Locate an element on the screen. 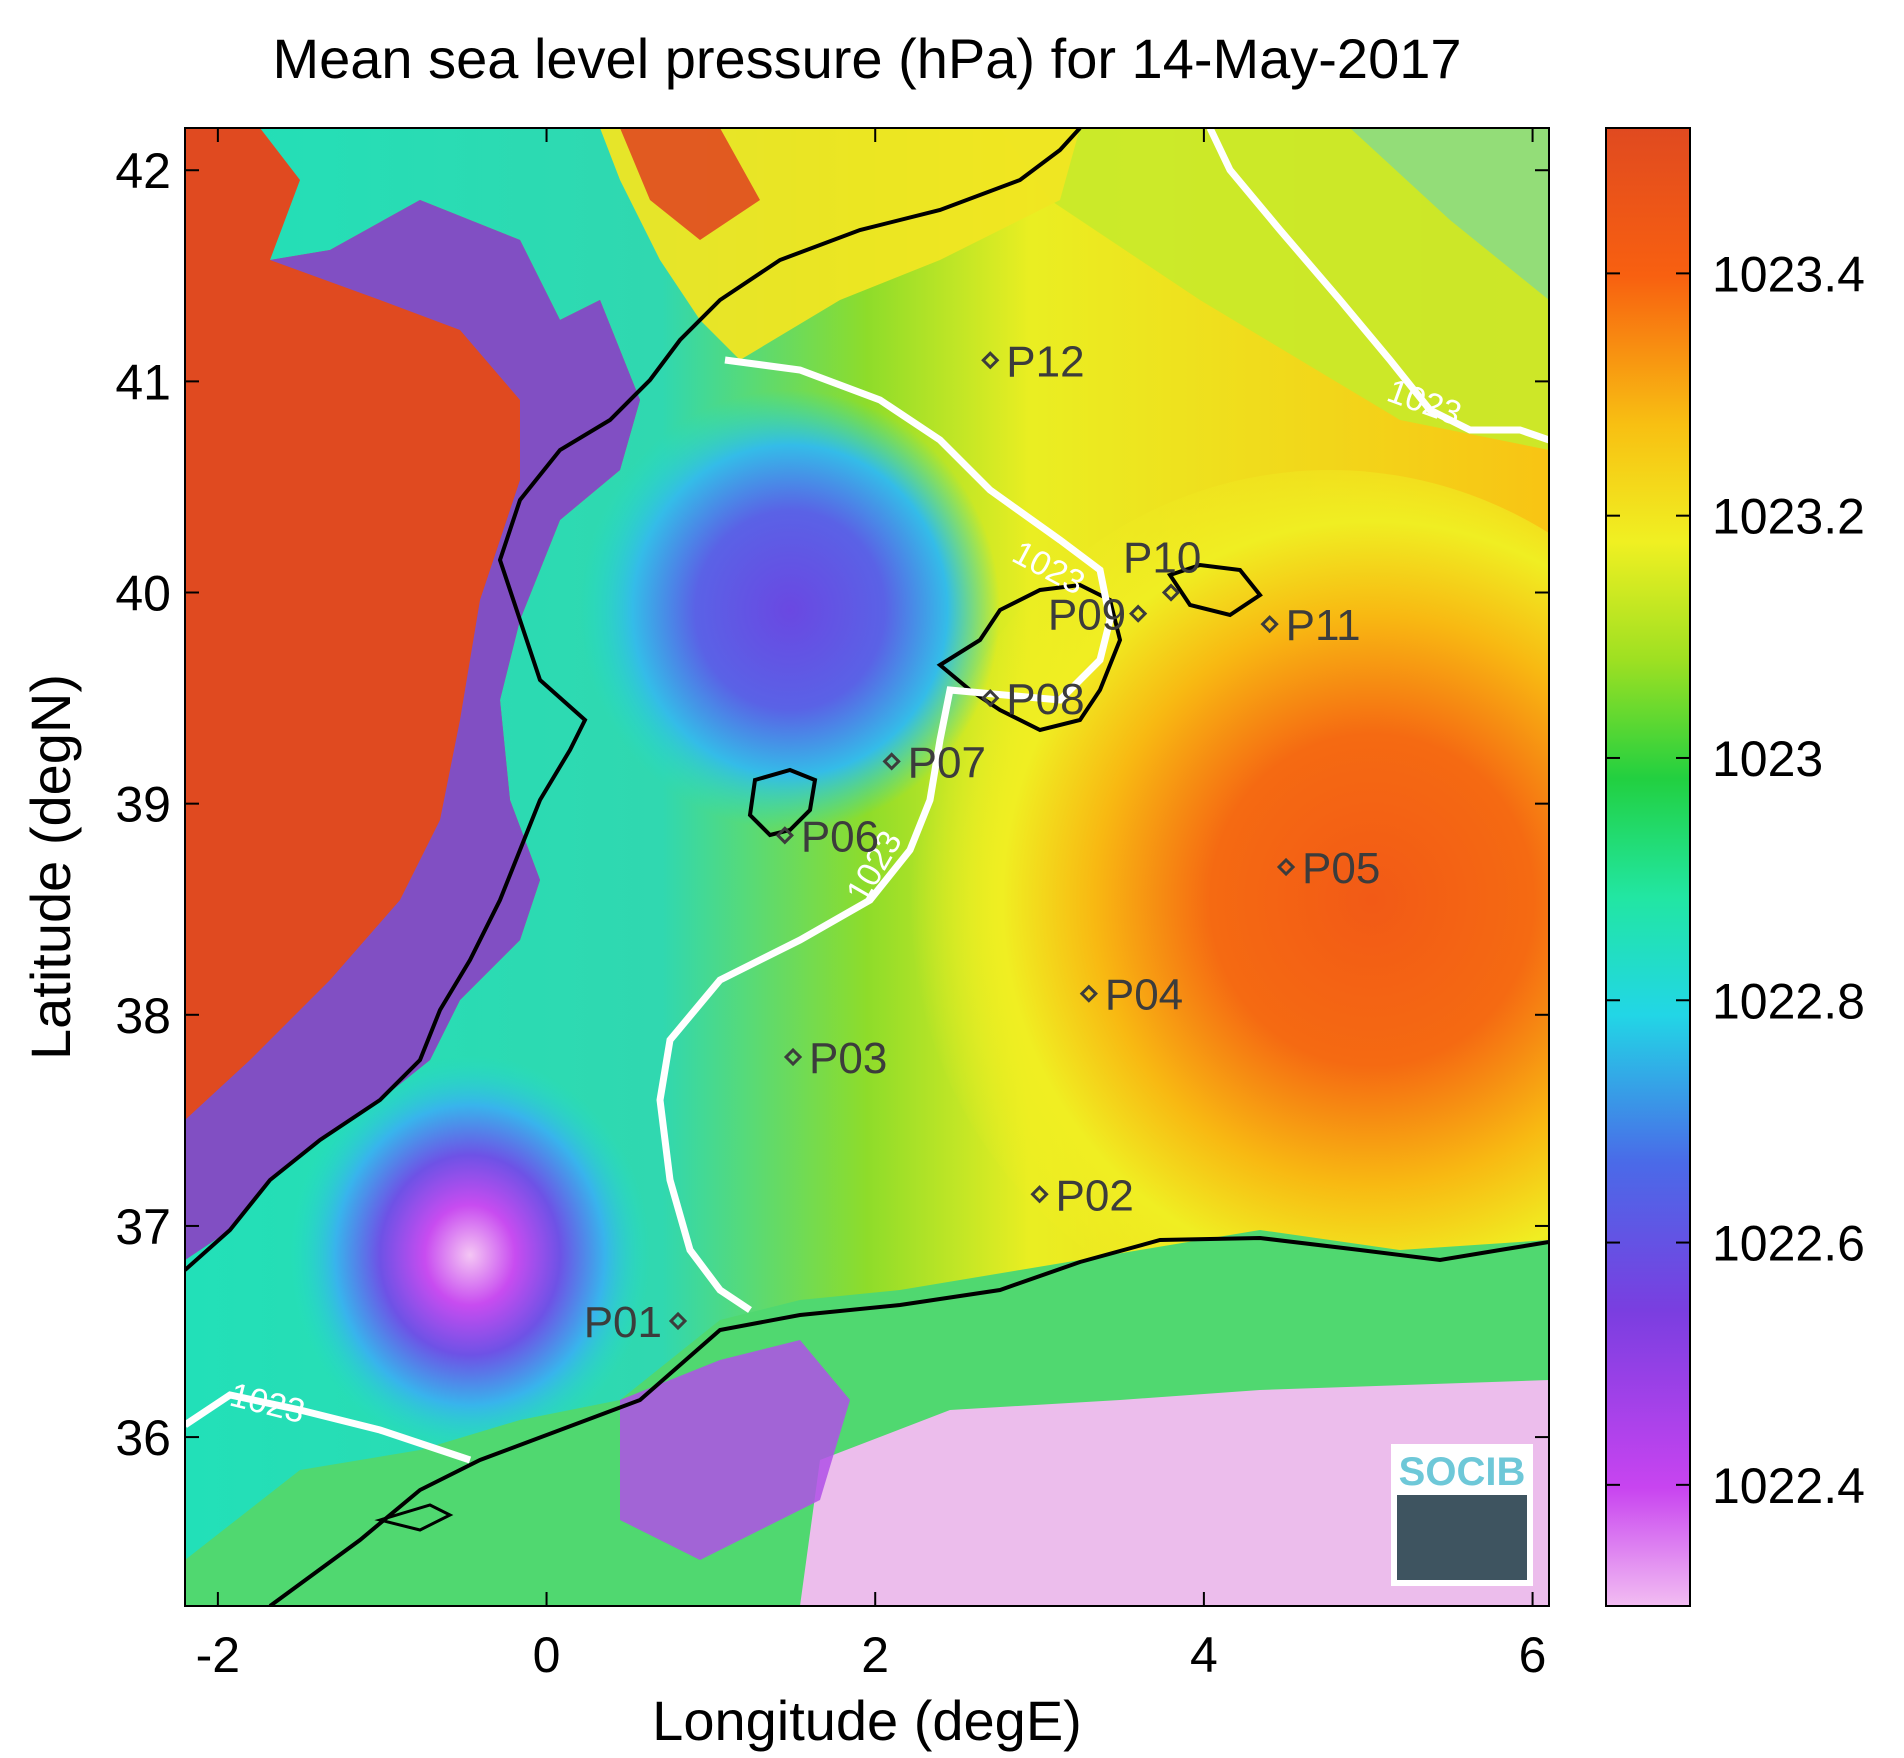 This screenshot has height=1758, width=1904. land-coastal-band is located at coordinates (412, 730).